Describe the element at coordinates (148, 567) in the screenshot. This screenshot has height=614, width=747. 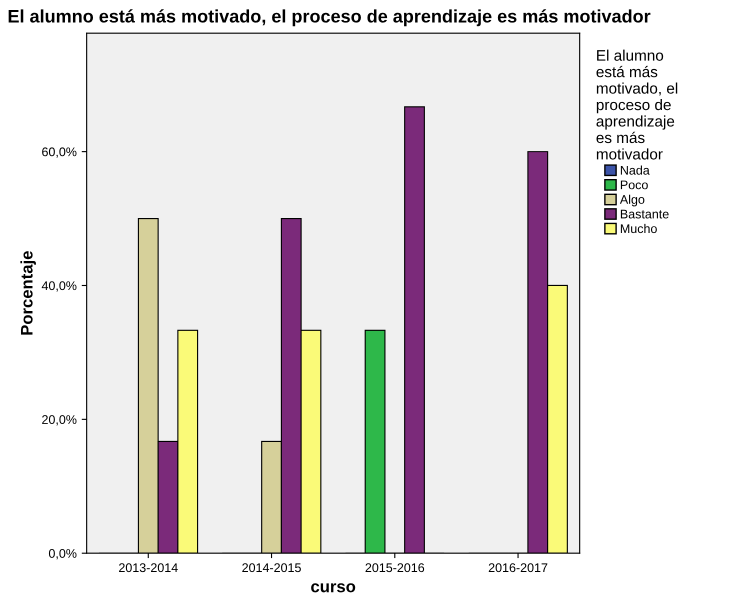
I see `x-tick-label: 2013-2014` at that location.